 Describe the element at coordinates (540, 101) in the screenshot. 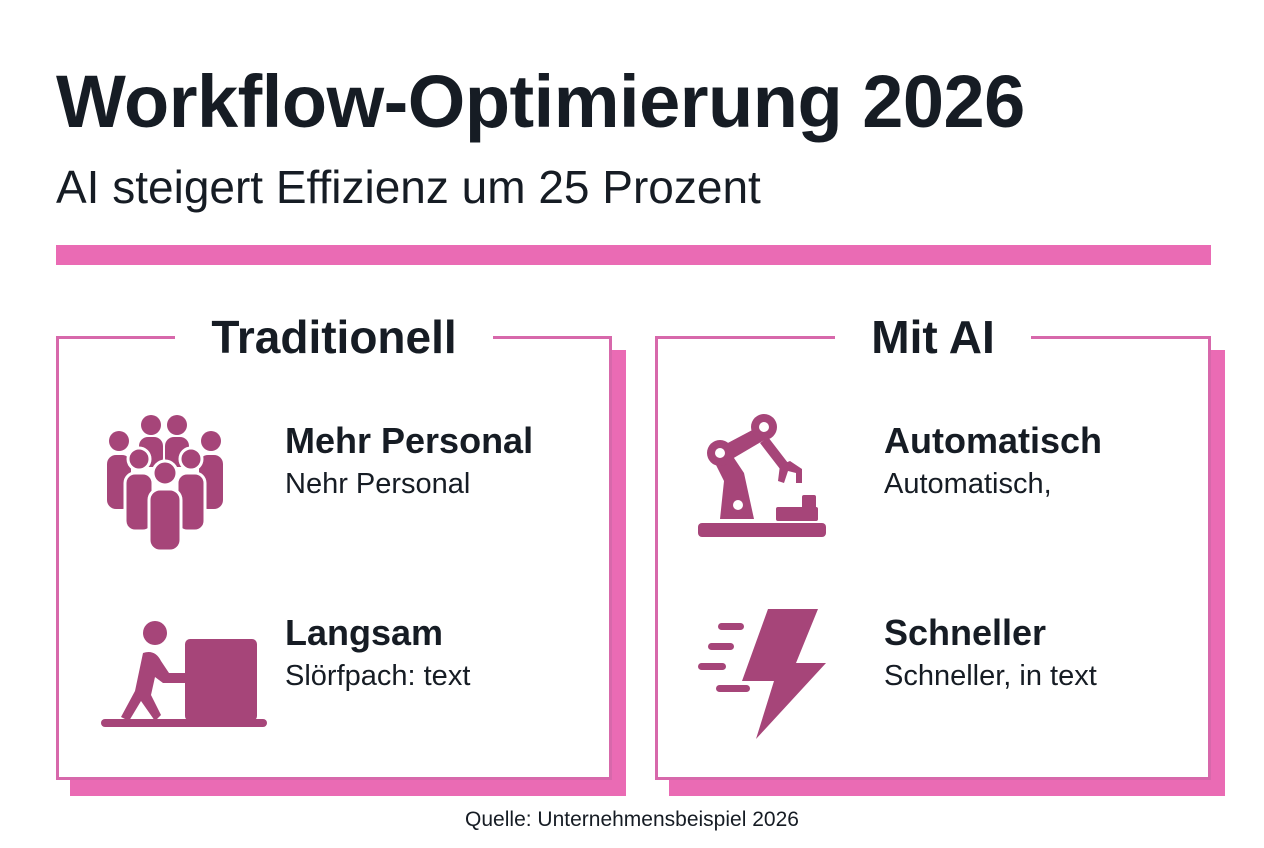

I see `page-title: Workflow-Optimierung 2026` at that location.